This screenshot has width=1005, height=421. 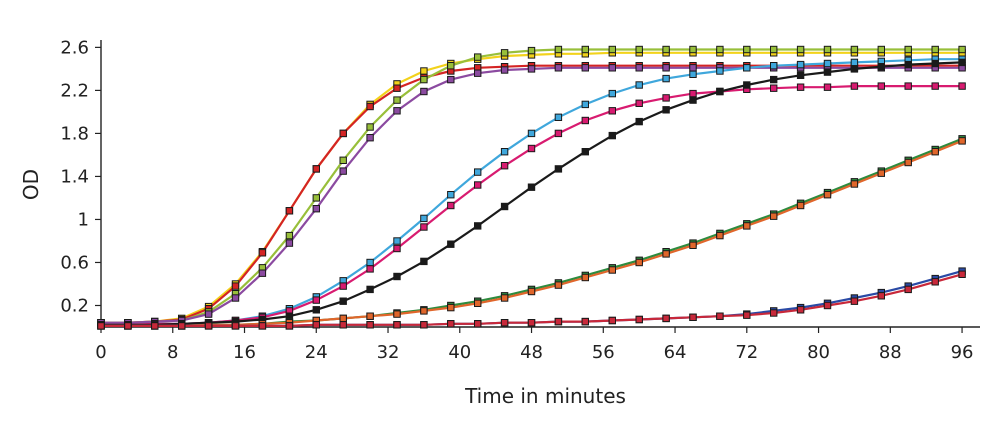 I want to click on x-tick-label: 56, so click(x=603, y=352).